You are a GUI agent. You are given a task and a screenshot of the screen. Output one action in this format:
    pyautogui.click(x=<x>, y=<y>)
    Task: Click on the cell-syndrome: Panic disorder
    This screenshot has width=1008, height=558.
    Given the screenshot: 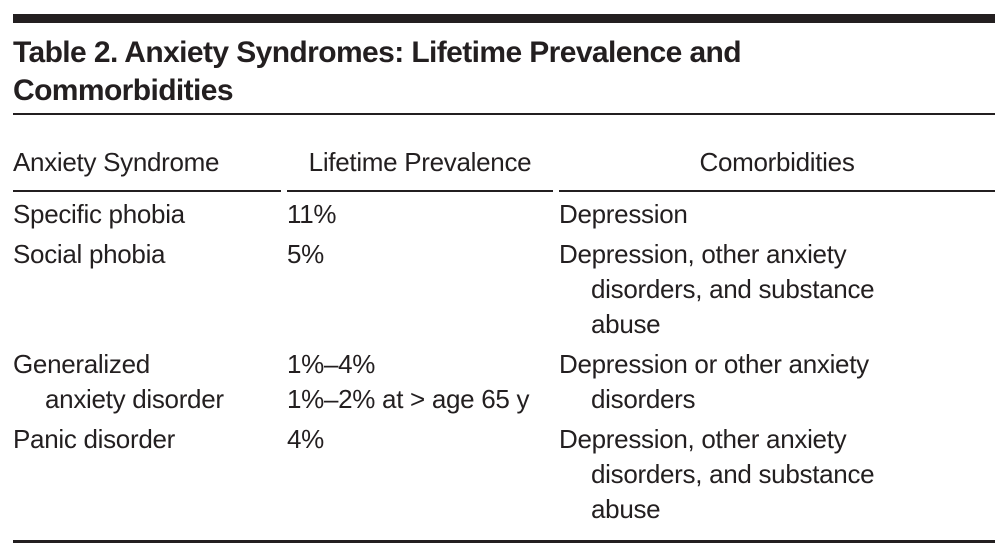 What is the action you would take?
    pyautogui.click(x=94, y=439)
    